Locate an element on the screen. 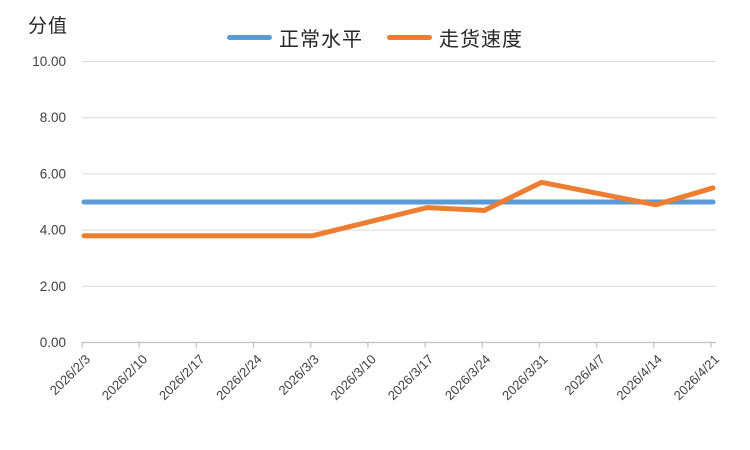 The width and height of the screenshot is (750, 450). x-axis-tick-label: 2026/3/31 is located at coordinates (525, 378).